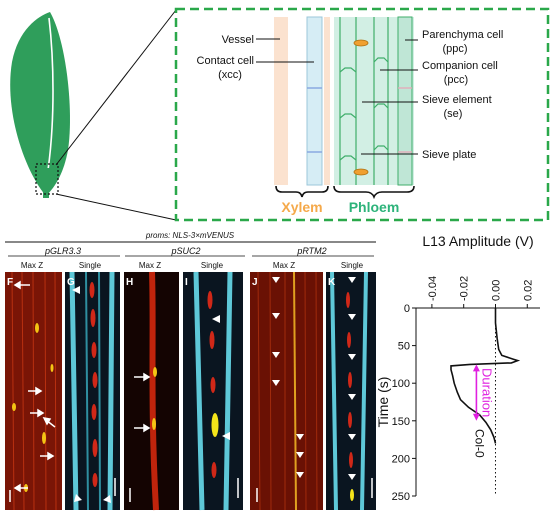 The image size is (554, 511). I want to click on leaf-blade, so click(40, 104).